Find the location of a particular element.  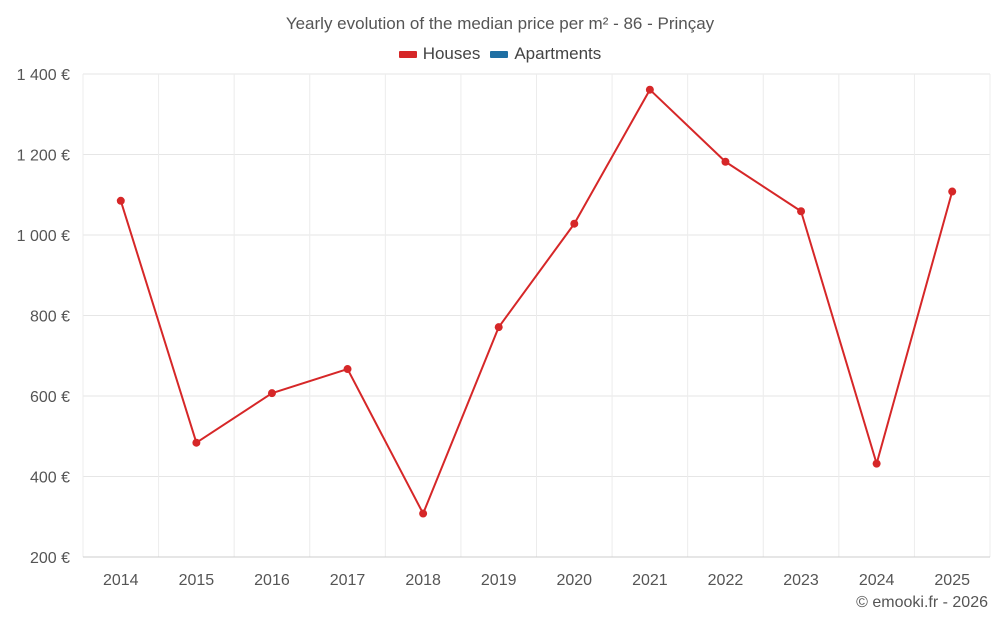

y-tick-label: 200 € is located at coordinates (50, 558).